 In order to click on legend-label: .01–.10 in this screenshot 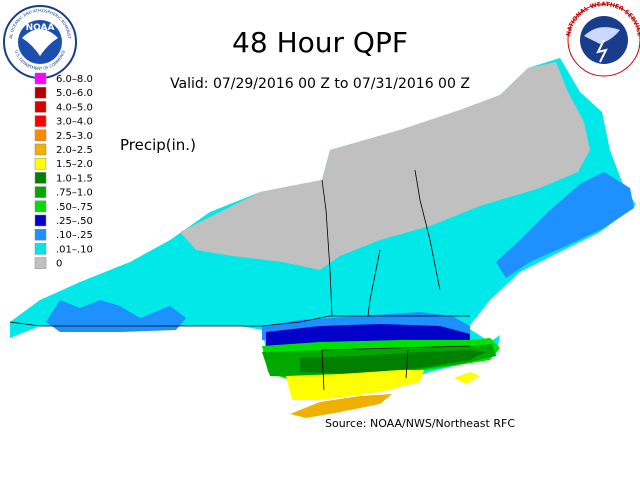, I will do `click(74, 249)`.